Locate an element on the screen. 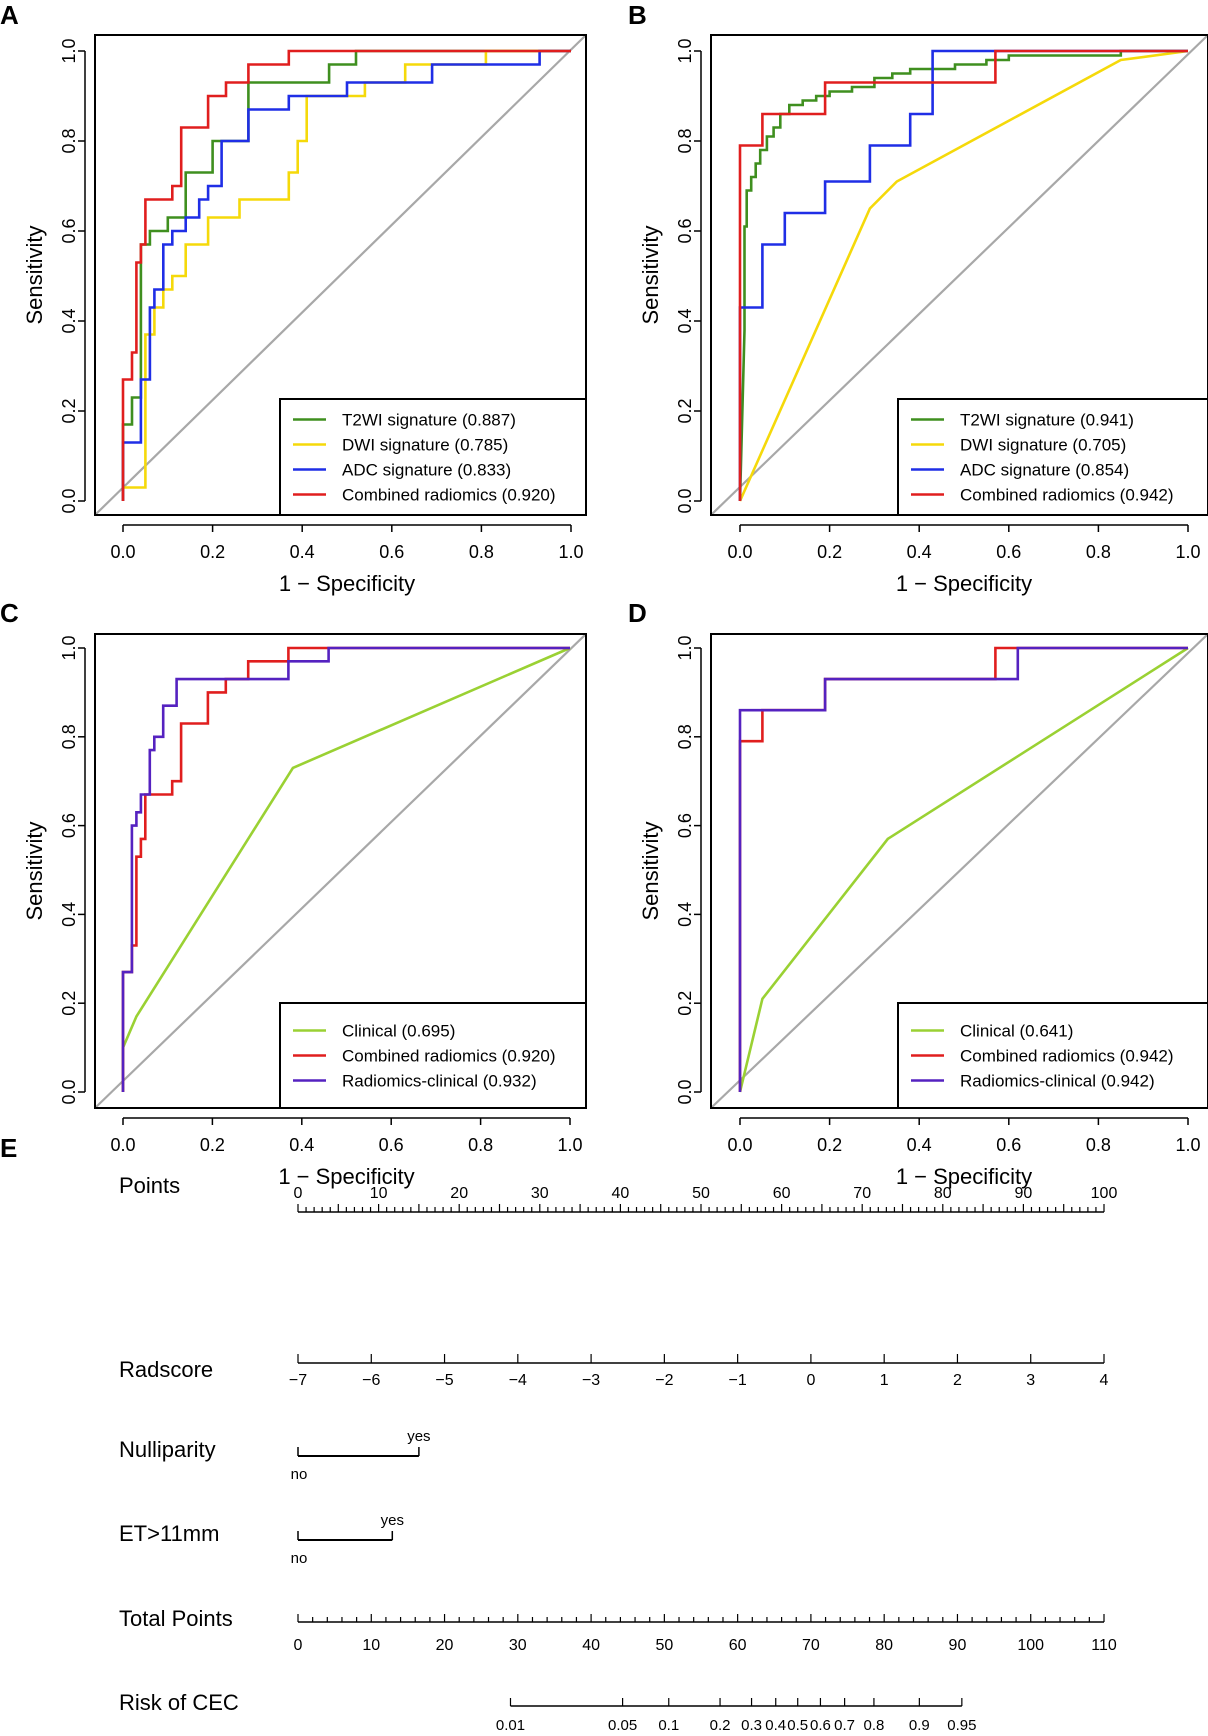 The height and width of the screenshot is (1736, 1208). risk-tick-label: 0.2 is located at coordinates (720, 1725).